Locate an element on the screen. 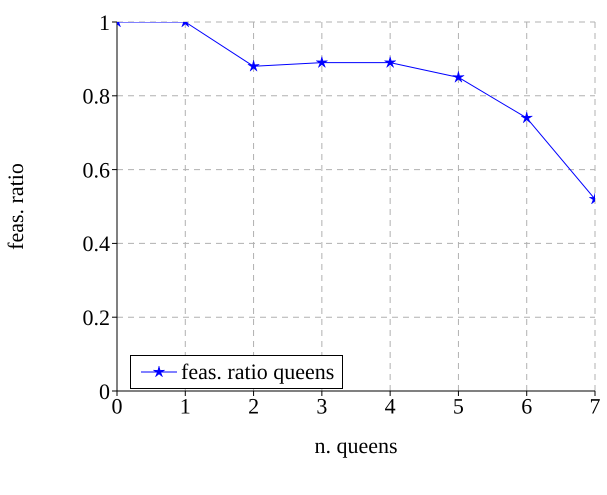 This screenshot has width=607, height=495. y-axis-title: feas. ratio is located at coordinates (15, 206).